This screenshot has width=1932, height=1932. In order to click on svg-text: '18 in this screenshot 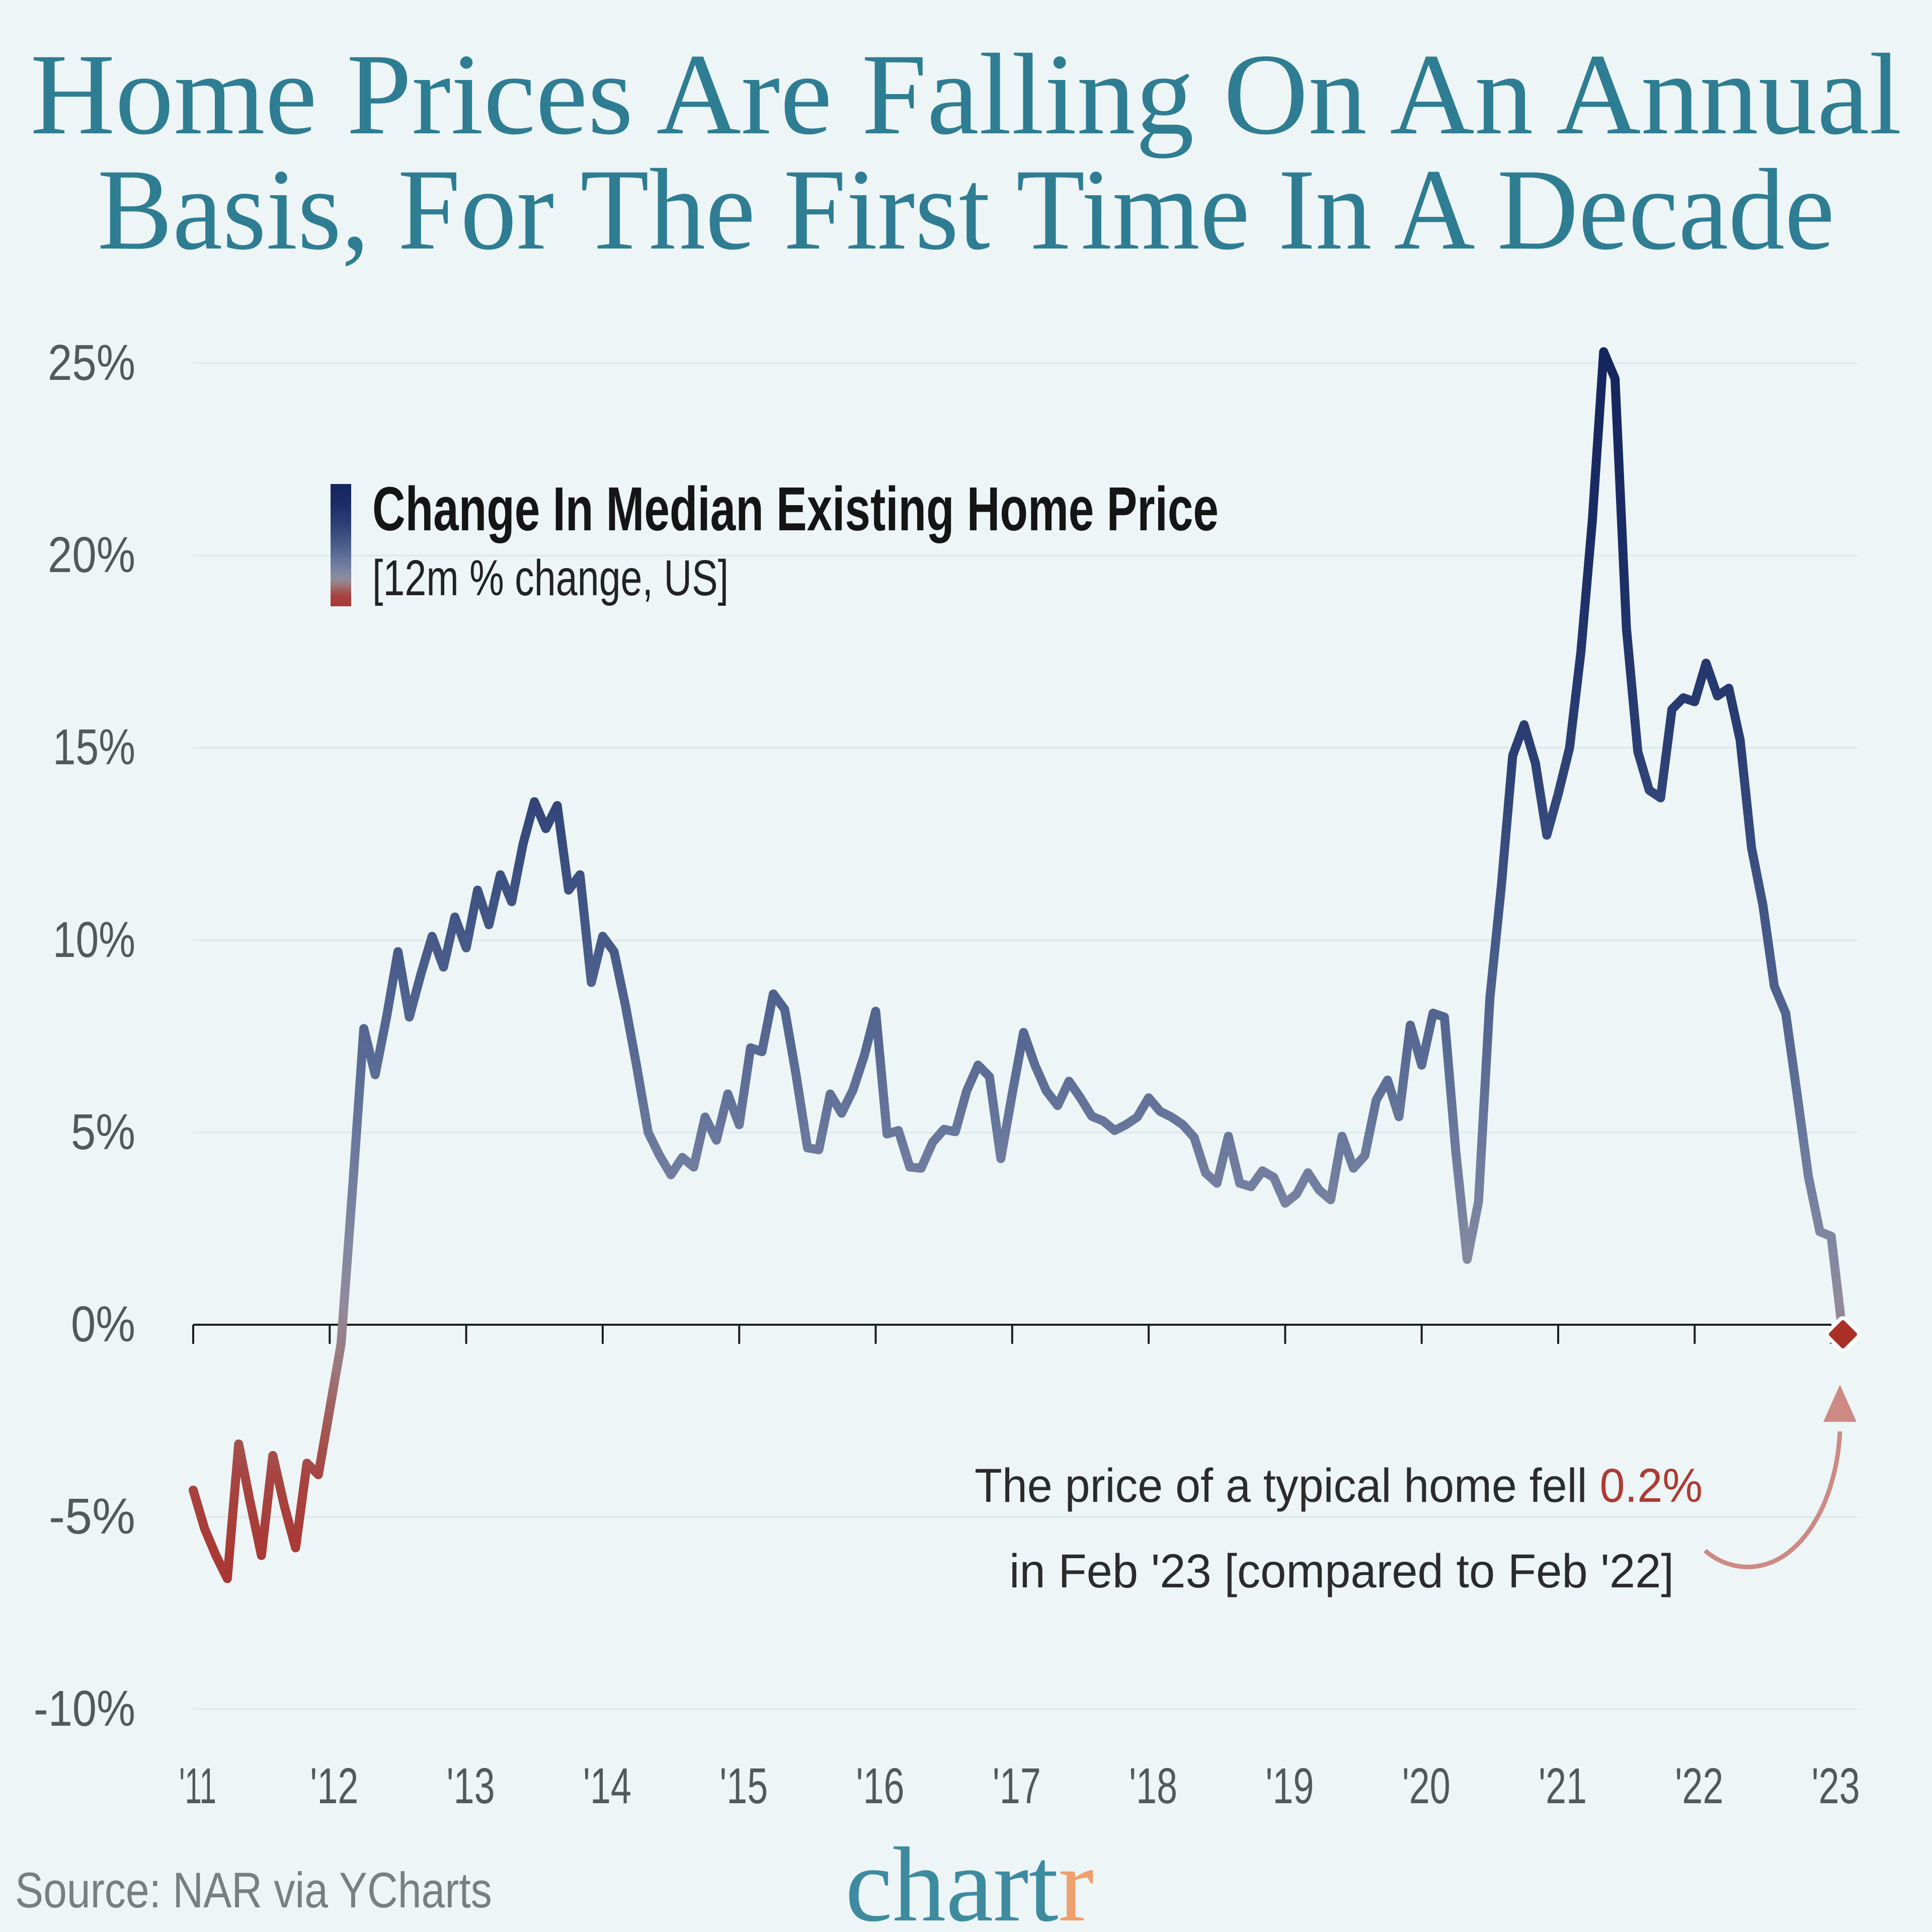, I will do `click(1153, 1786)`.